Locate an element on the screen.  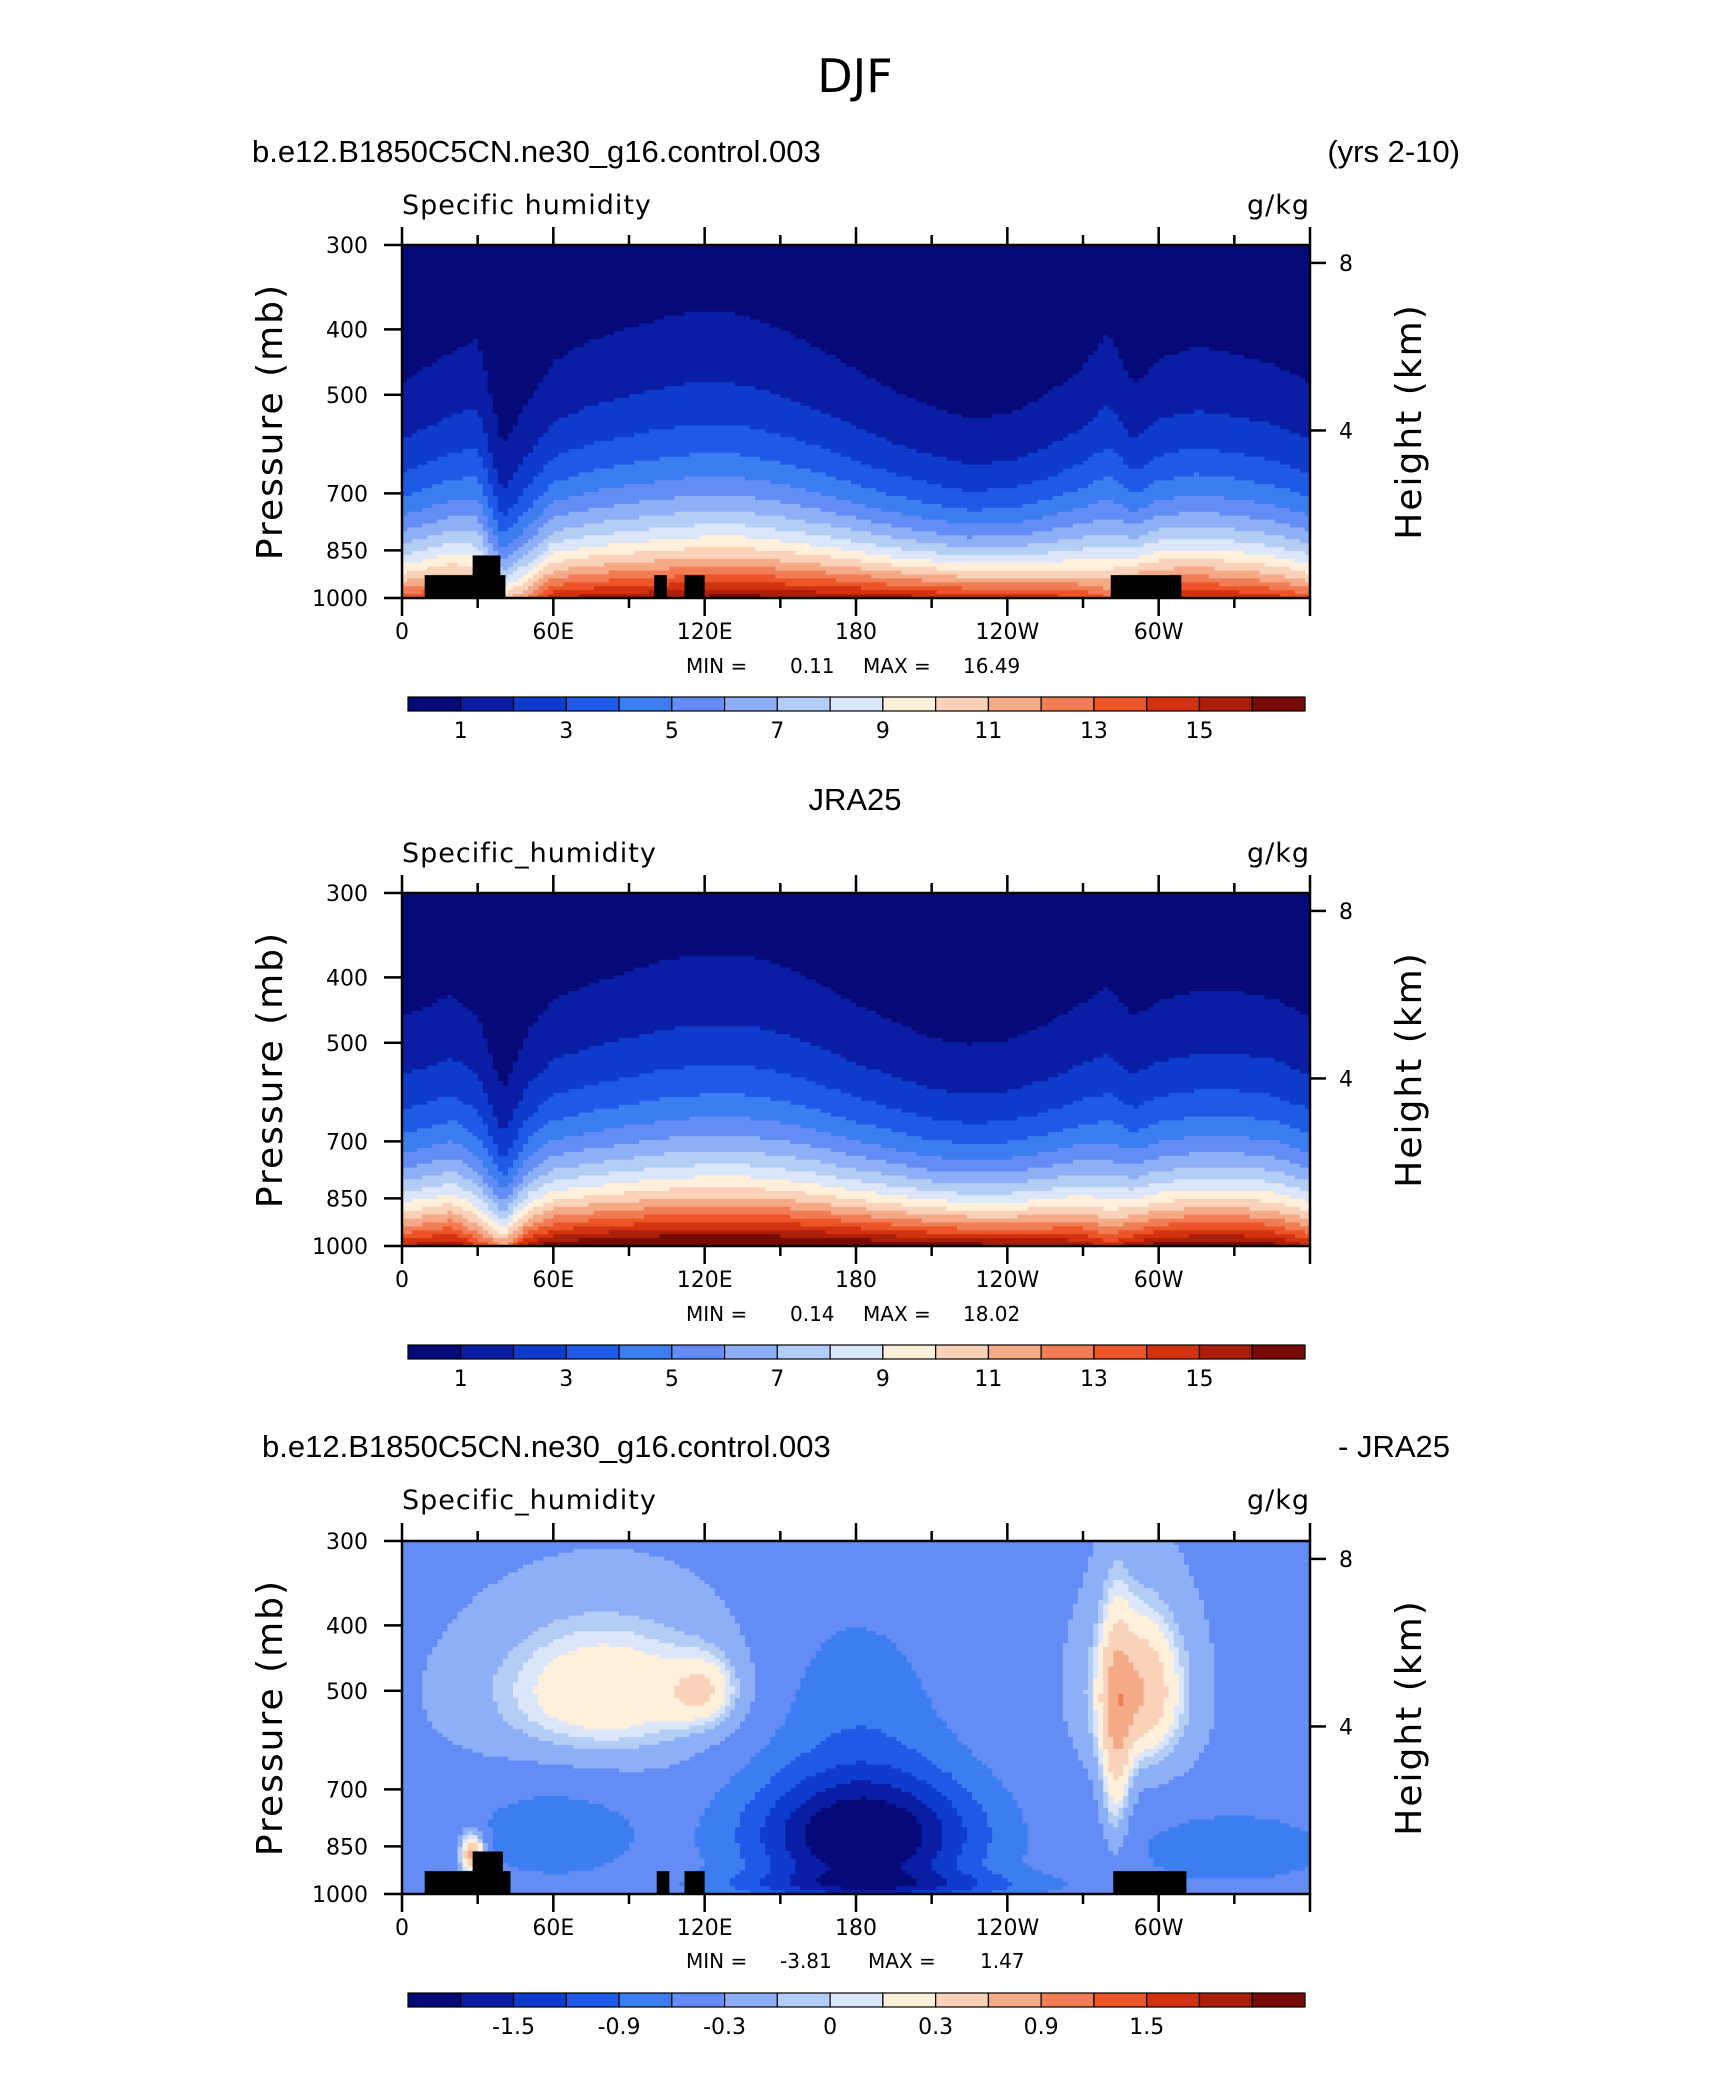
y-tick-label: 400 is located at coordinates (347, 978).